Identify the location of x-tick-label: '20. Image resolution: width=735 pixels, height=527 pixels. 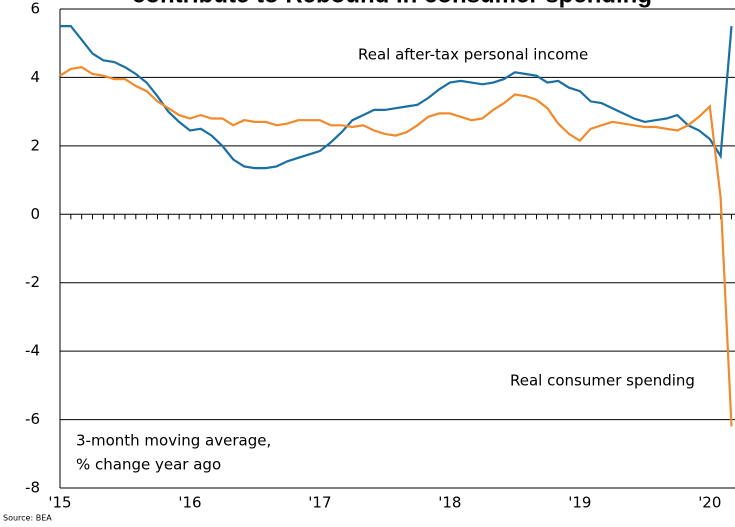
(709, 503).